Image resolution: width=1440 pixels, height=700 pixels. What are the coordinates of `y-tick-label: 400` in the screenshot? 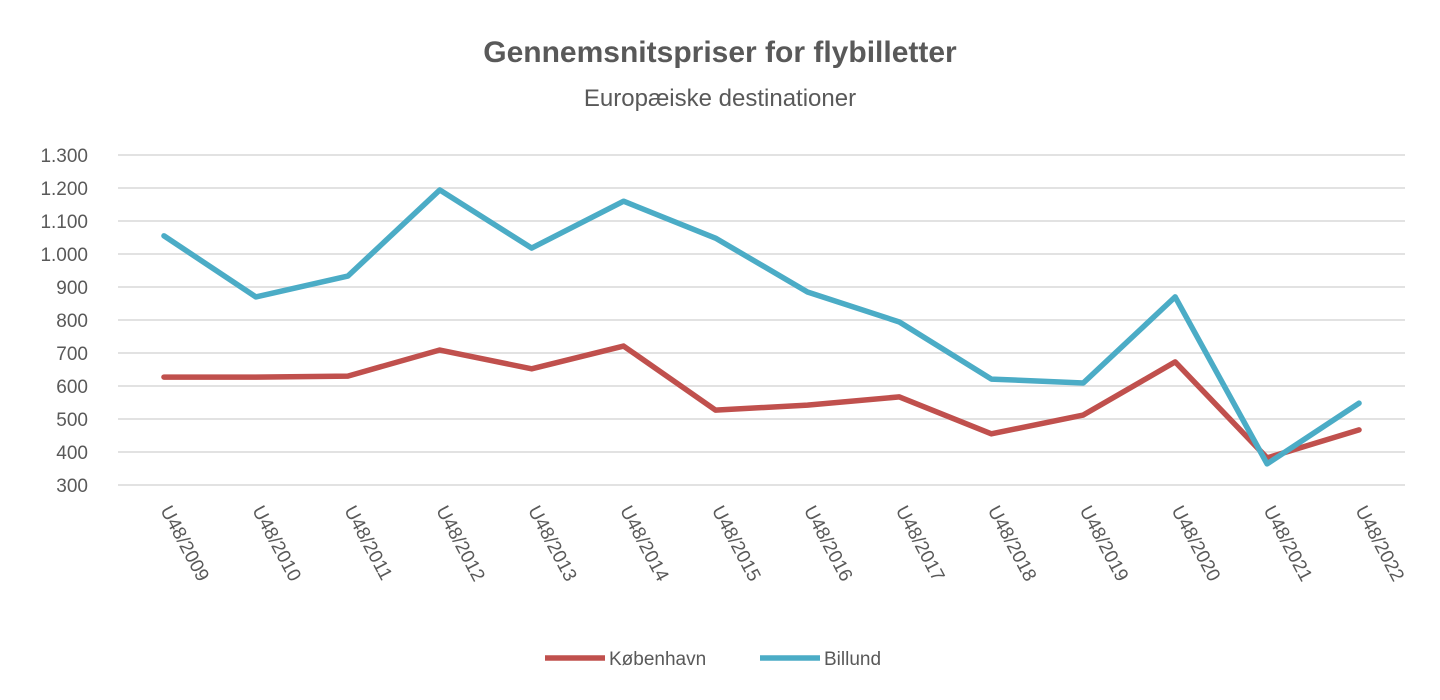 It's located at (72, 453).